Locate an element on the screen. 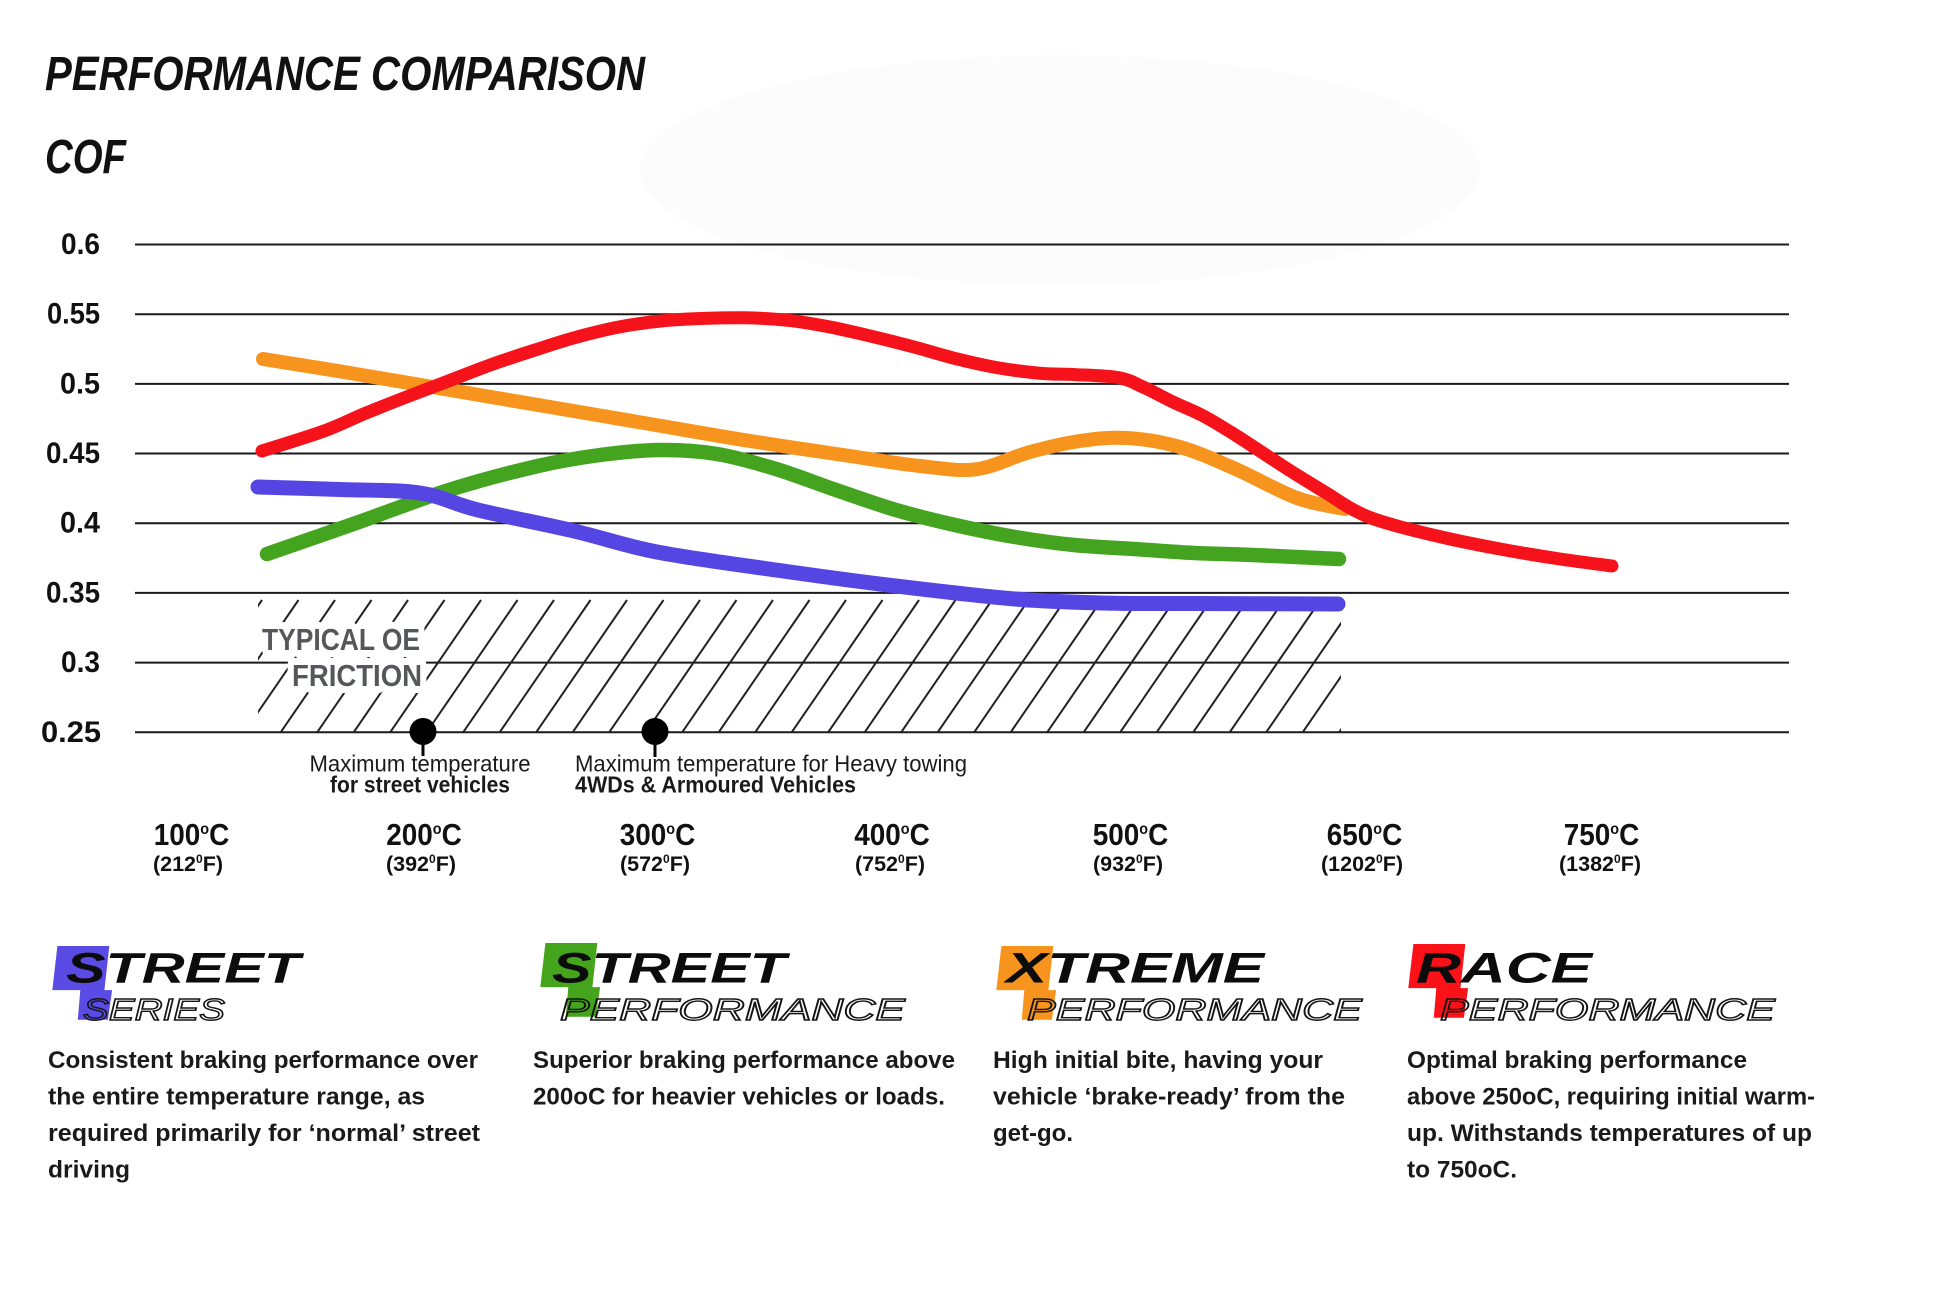  svg-text: to 750oC. is located at coordinates (1462, 1170).